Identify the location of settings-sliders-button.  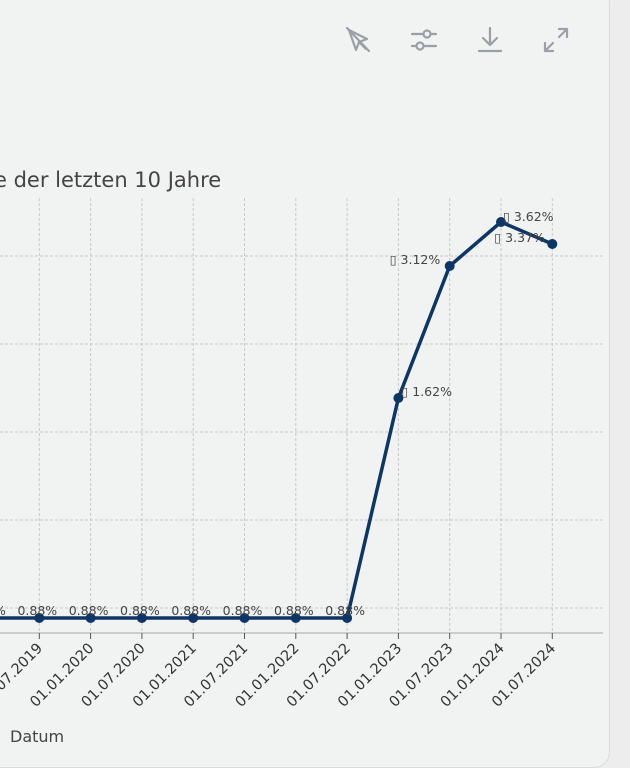
(424, 40).